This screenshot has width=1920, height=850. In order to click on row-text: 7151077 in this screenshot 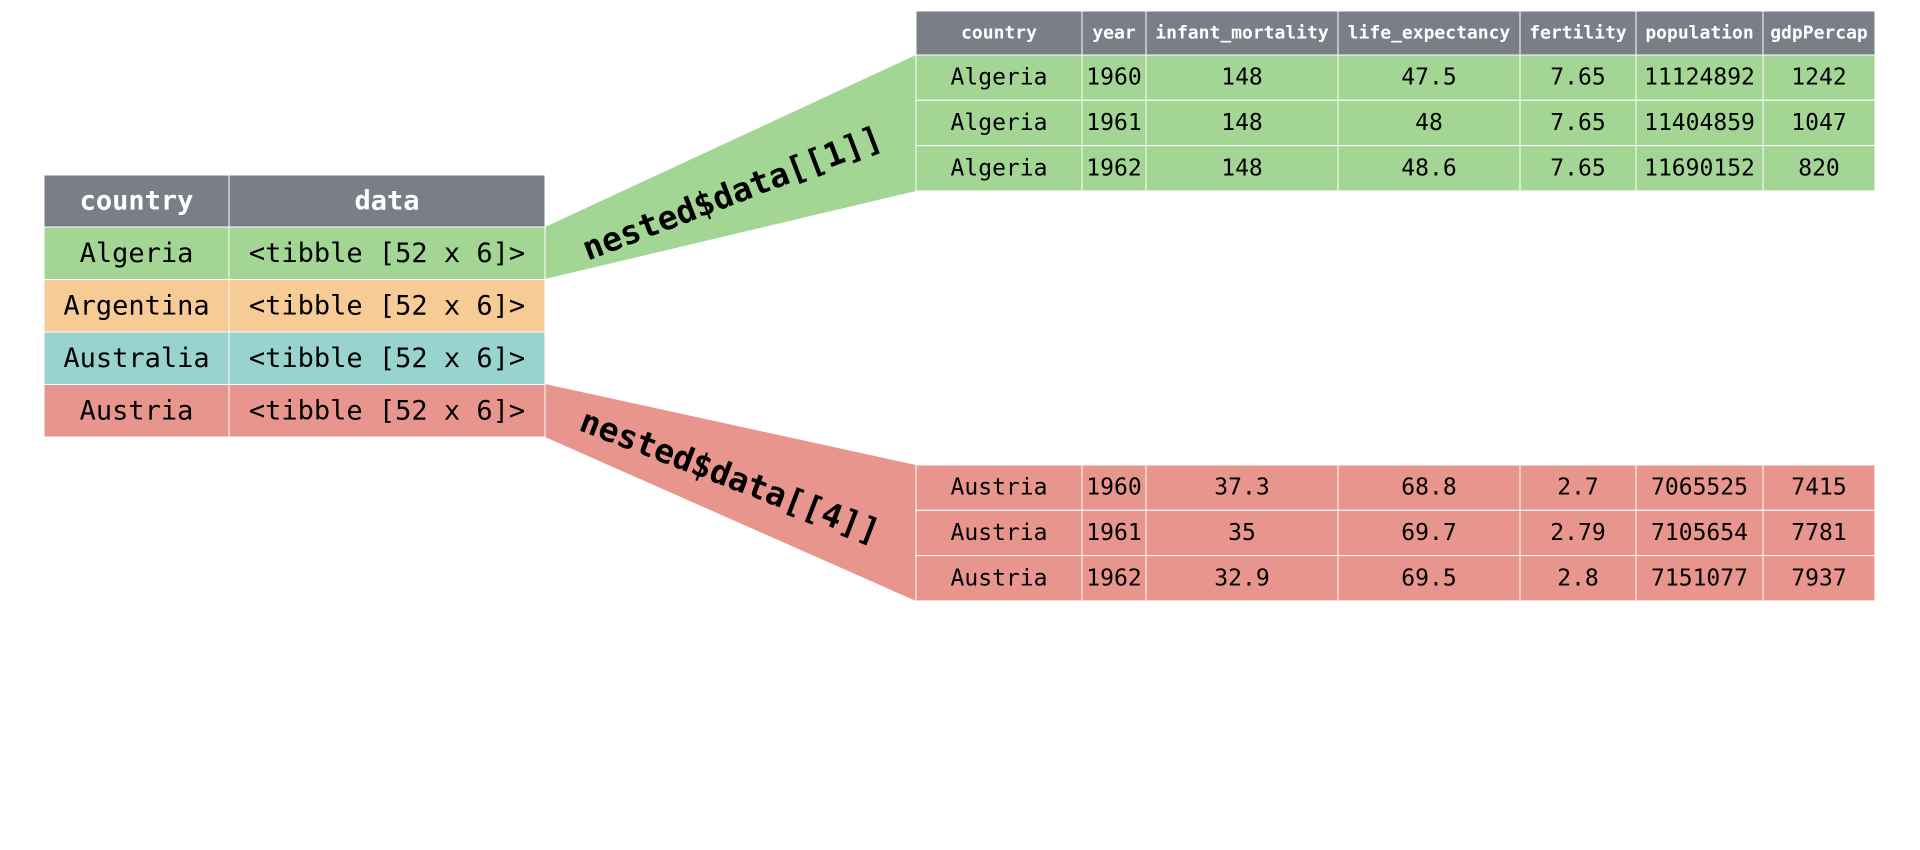, I will do `click(1699, 578)`.